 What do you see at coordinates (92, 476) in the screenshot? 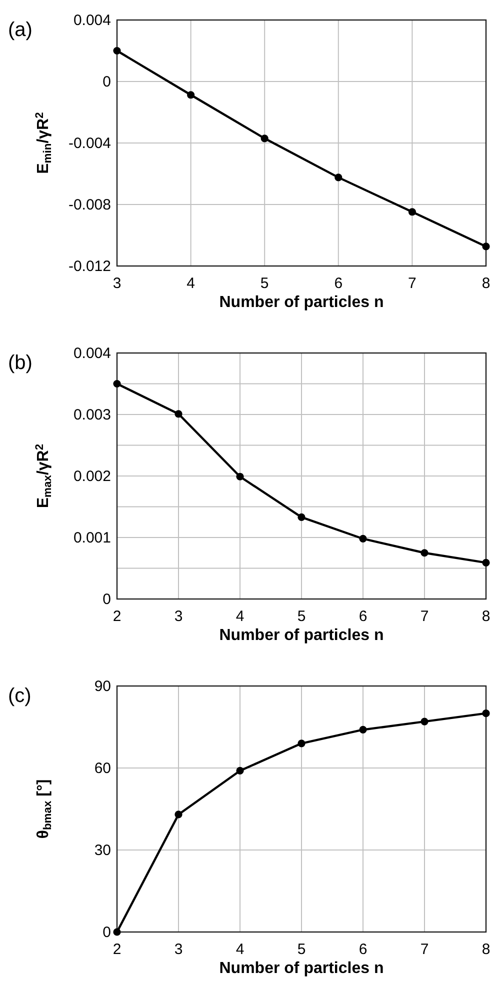
I see `y-tick-label: 0.002` at bounding box center [92, 476].